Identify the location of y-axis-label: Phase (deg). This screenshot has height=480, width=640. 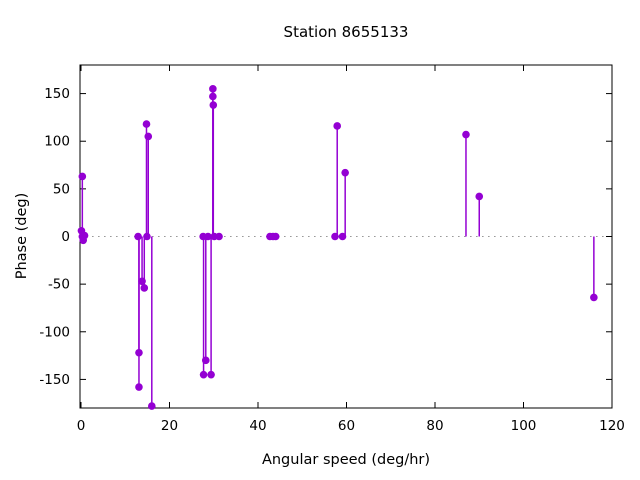
(22, 236).